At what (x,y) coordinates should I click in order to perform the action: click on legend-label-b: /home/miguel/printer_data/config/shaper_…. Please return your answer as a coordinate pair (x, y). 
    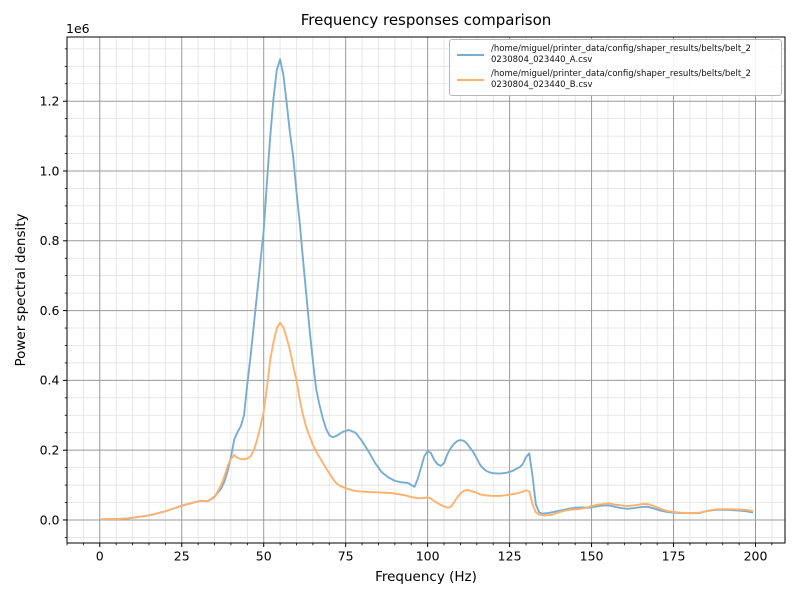
    Looking at the image, I should click on (621, 80).